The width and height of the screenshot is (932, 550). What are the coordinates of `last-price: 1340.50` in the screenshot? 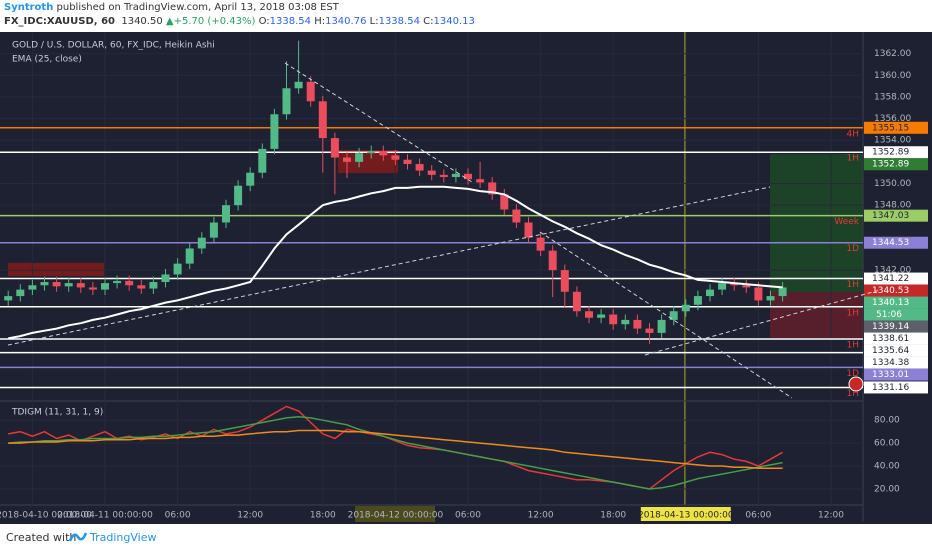 It's located at (142, 21).